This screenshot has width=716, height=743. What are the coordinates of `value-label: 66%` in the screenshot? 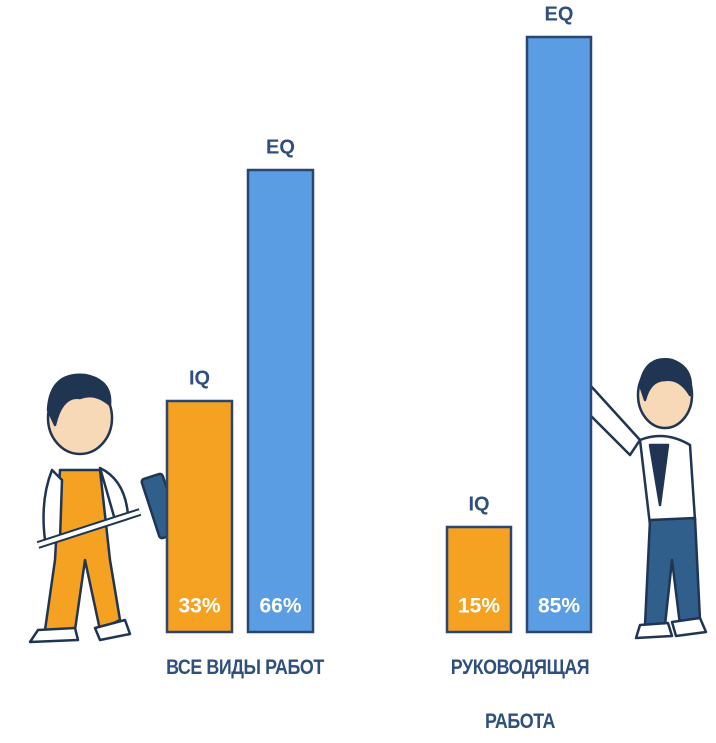 It's located at (280, 606).